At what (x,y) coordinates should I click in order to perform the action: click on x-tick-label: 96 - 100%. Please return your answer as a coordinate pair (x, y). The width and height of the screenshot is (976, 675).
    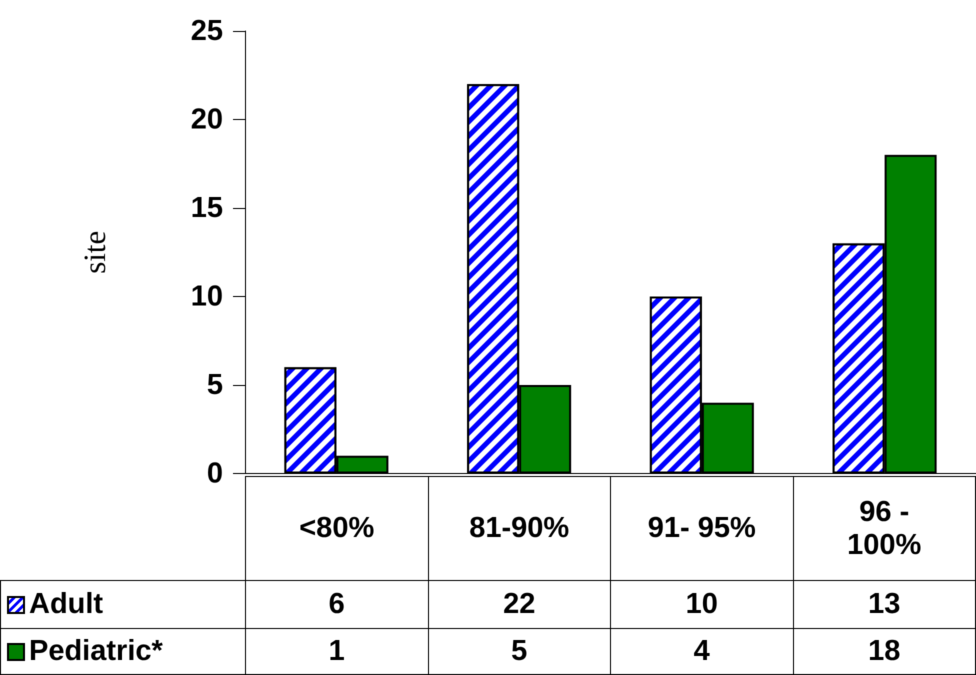
    Looking at the image, I should click on (884, 528).